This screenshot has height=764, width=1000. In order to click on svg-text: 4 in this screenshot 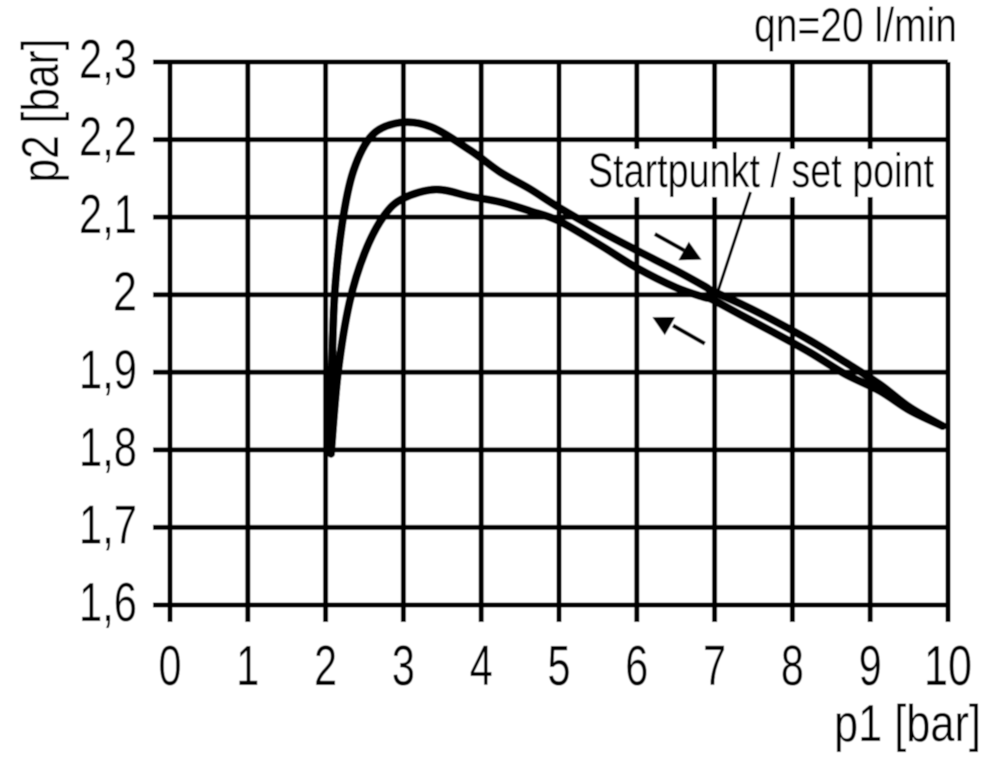, I will do `click(481, 666)`.